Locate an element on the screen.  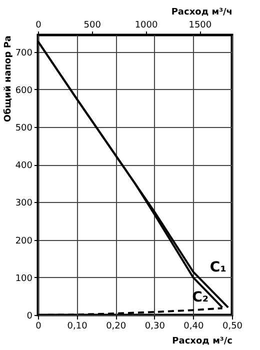
x2-tick-label: 0 is located at coordinates (39, 25).